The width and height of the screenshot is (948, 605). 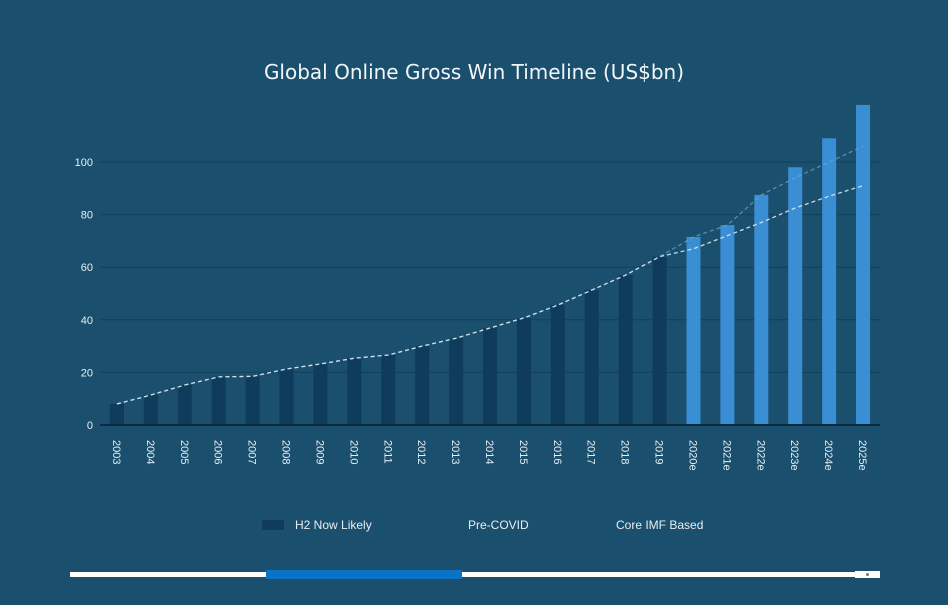 What do you see at coordinates (273, 525) in the screenshot?
I see `legend-swatch-h2-now-likely` at bounding box center [273, 525].